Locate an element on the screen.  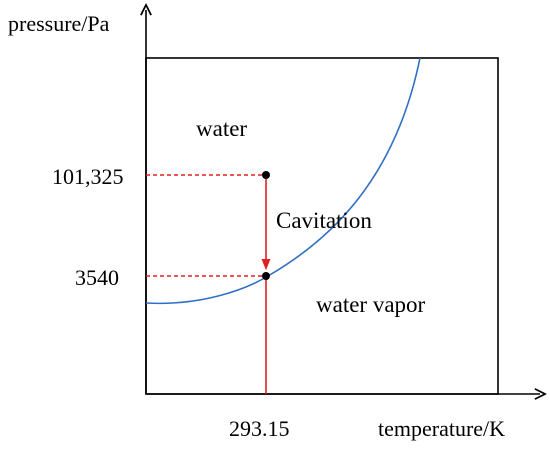
point-atmospheric is located at coordinates (266, 175).